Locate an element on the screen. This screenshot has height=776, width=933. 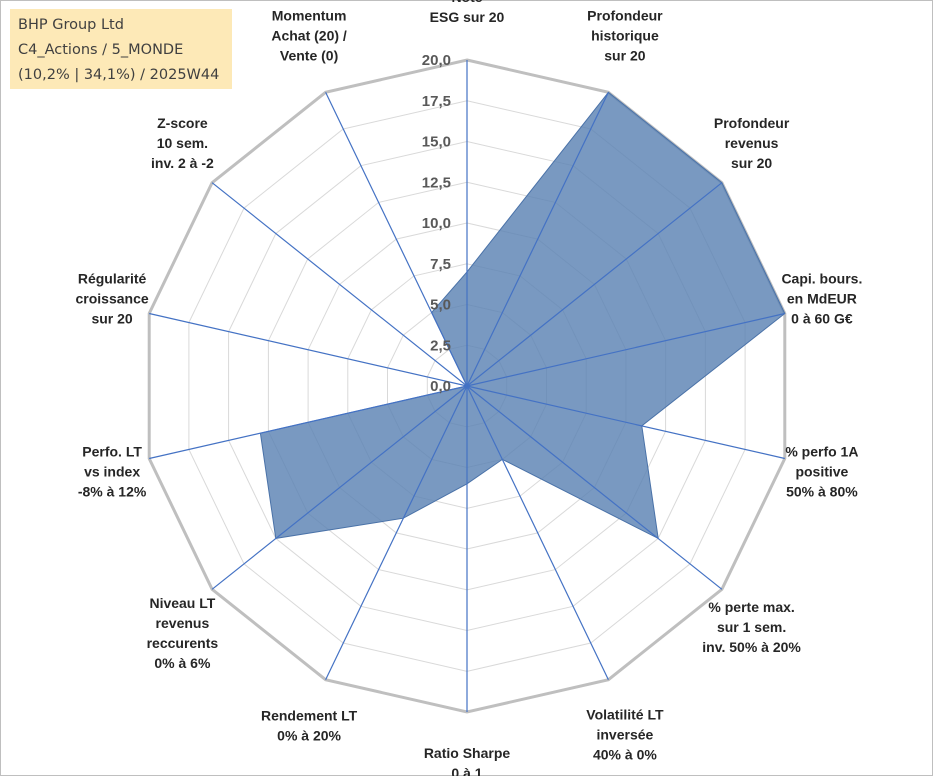
axis-label: Capi. bours. en MdEUR 0 à 60 G€ is located at coordinates (821, 299).